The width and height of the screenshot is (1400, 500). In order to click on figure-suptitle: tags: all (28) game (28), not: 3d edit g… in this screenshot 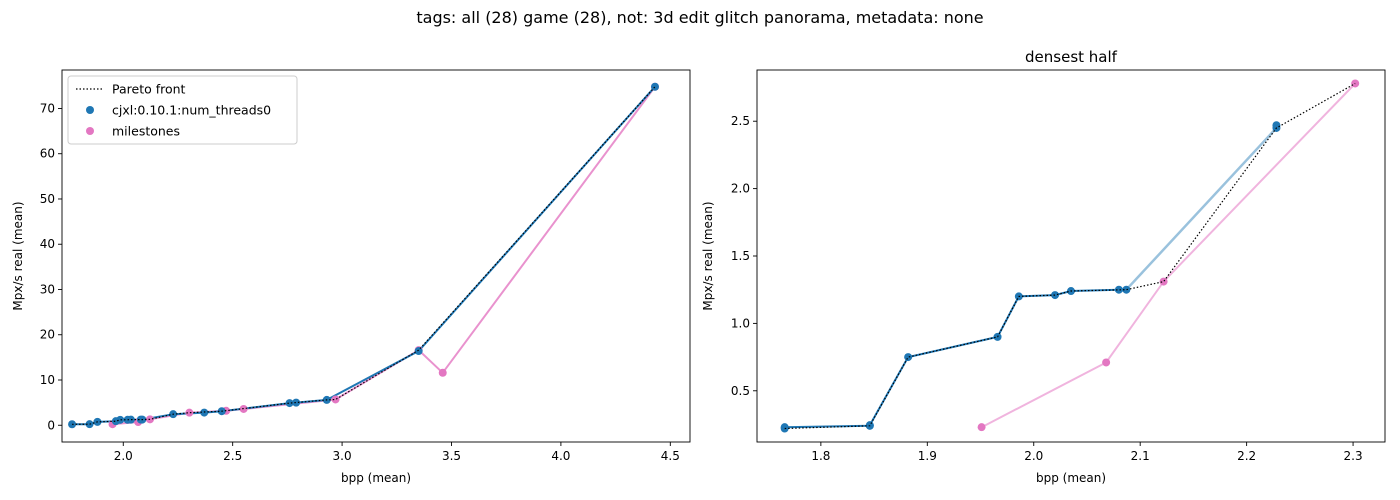, I will do `click(700, 17)`.